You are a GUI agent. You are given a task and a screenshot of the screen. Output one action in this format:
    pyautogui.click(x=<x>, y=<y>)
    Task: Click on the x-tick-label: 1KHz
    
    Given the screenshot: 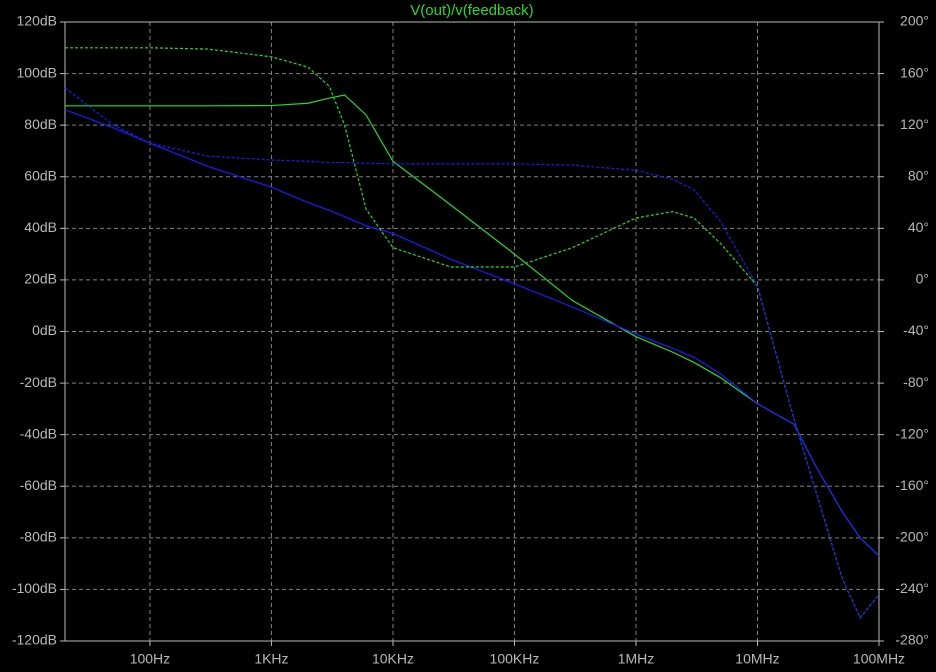 What is the action you would take?
    pyautogui.click(x=271, y=659)
    